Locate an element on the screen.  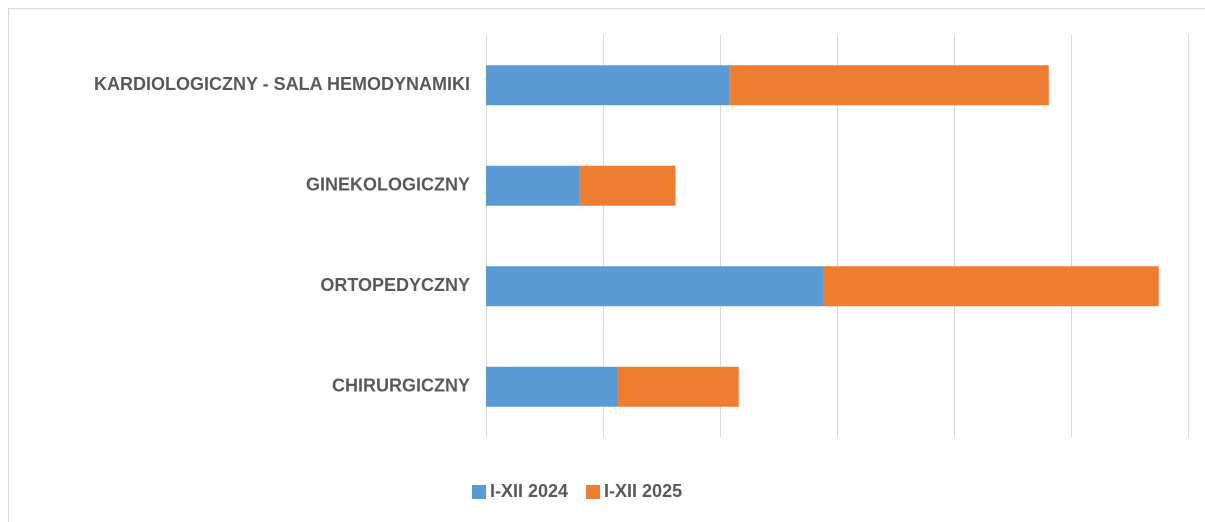
y-tick-label: ORTOPEDYCZNY is located at coordinates (395, 285).